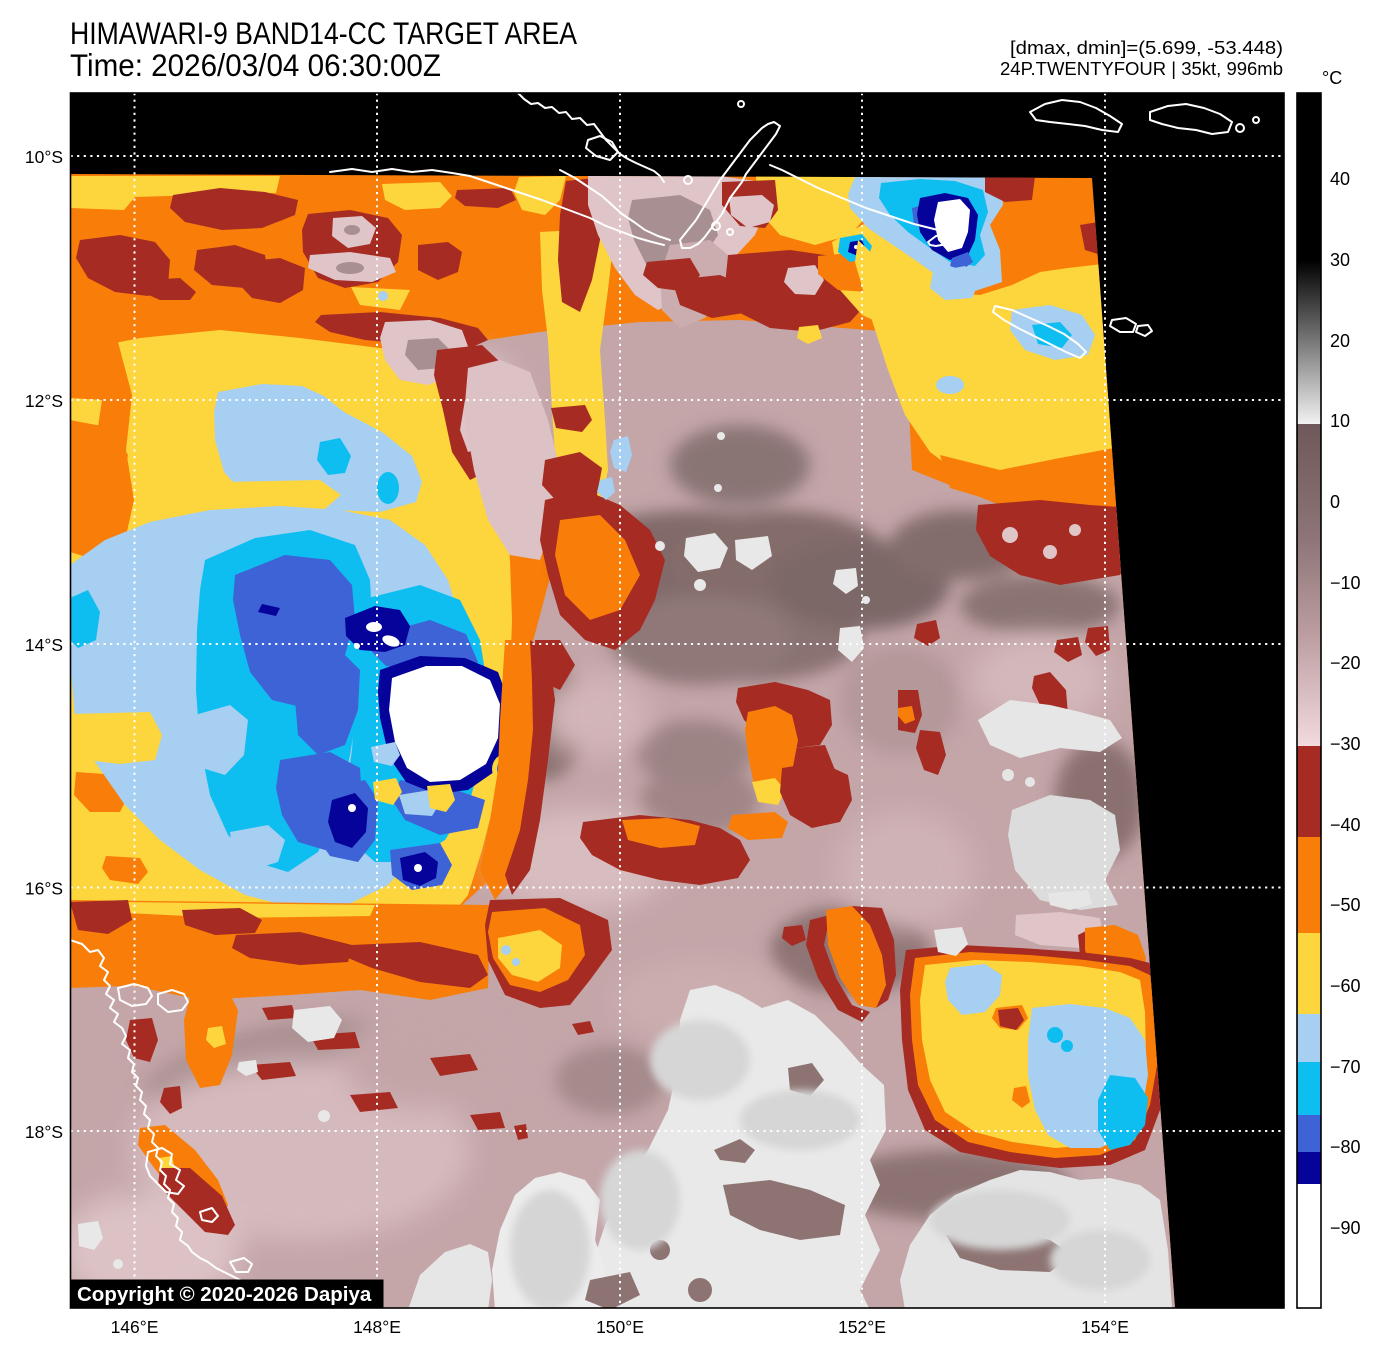 The width and height of the screenshot is (1388, 1359). I want to click on svg-text: −60, so click(1345, 986).